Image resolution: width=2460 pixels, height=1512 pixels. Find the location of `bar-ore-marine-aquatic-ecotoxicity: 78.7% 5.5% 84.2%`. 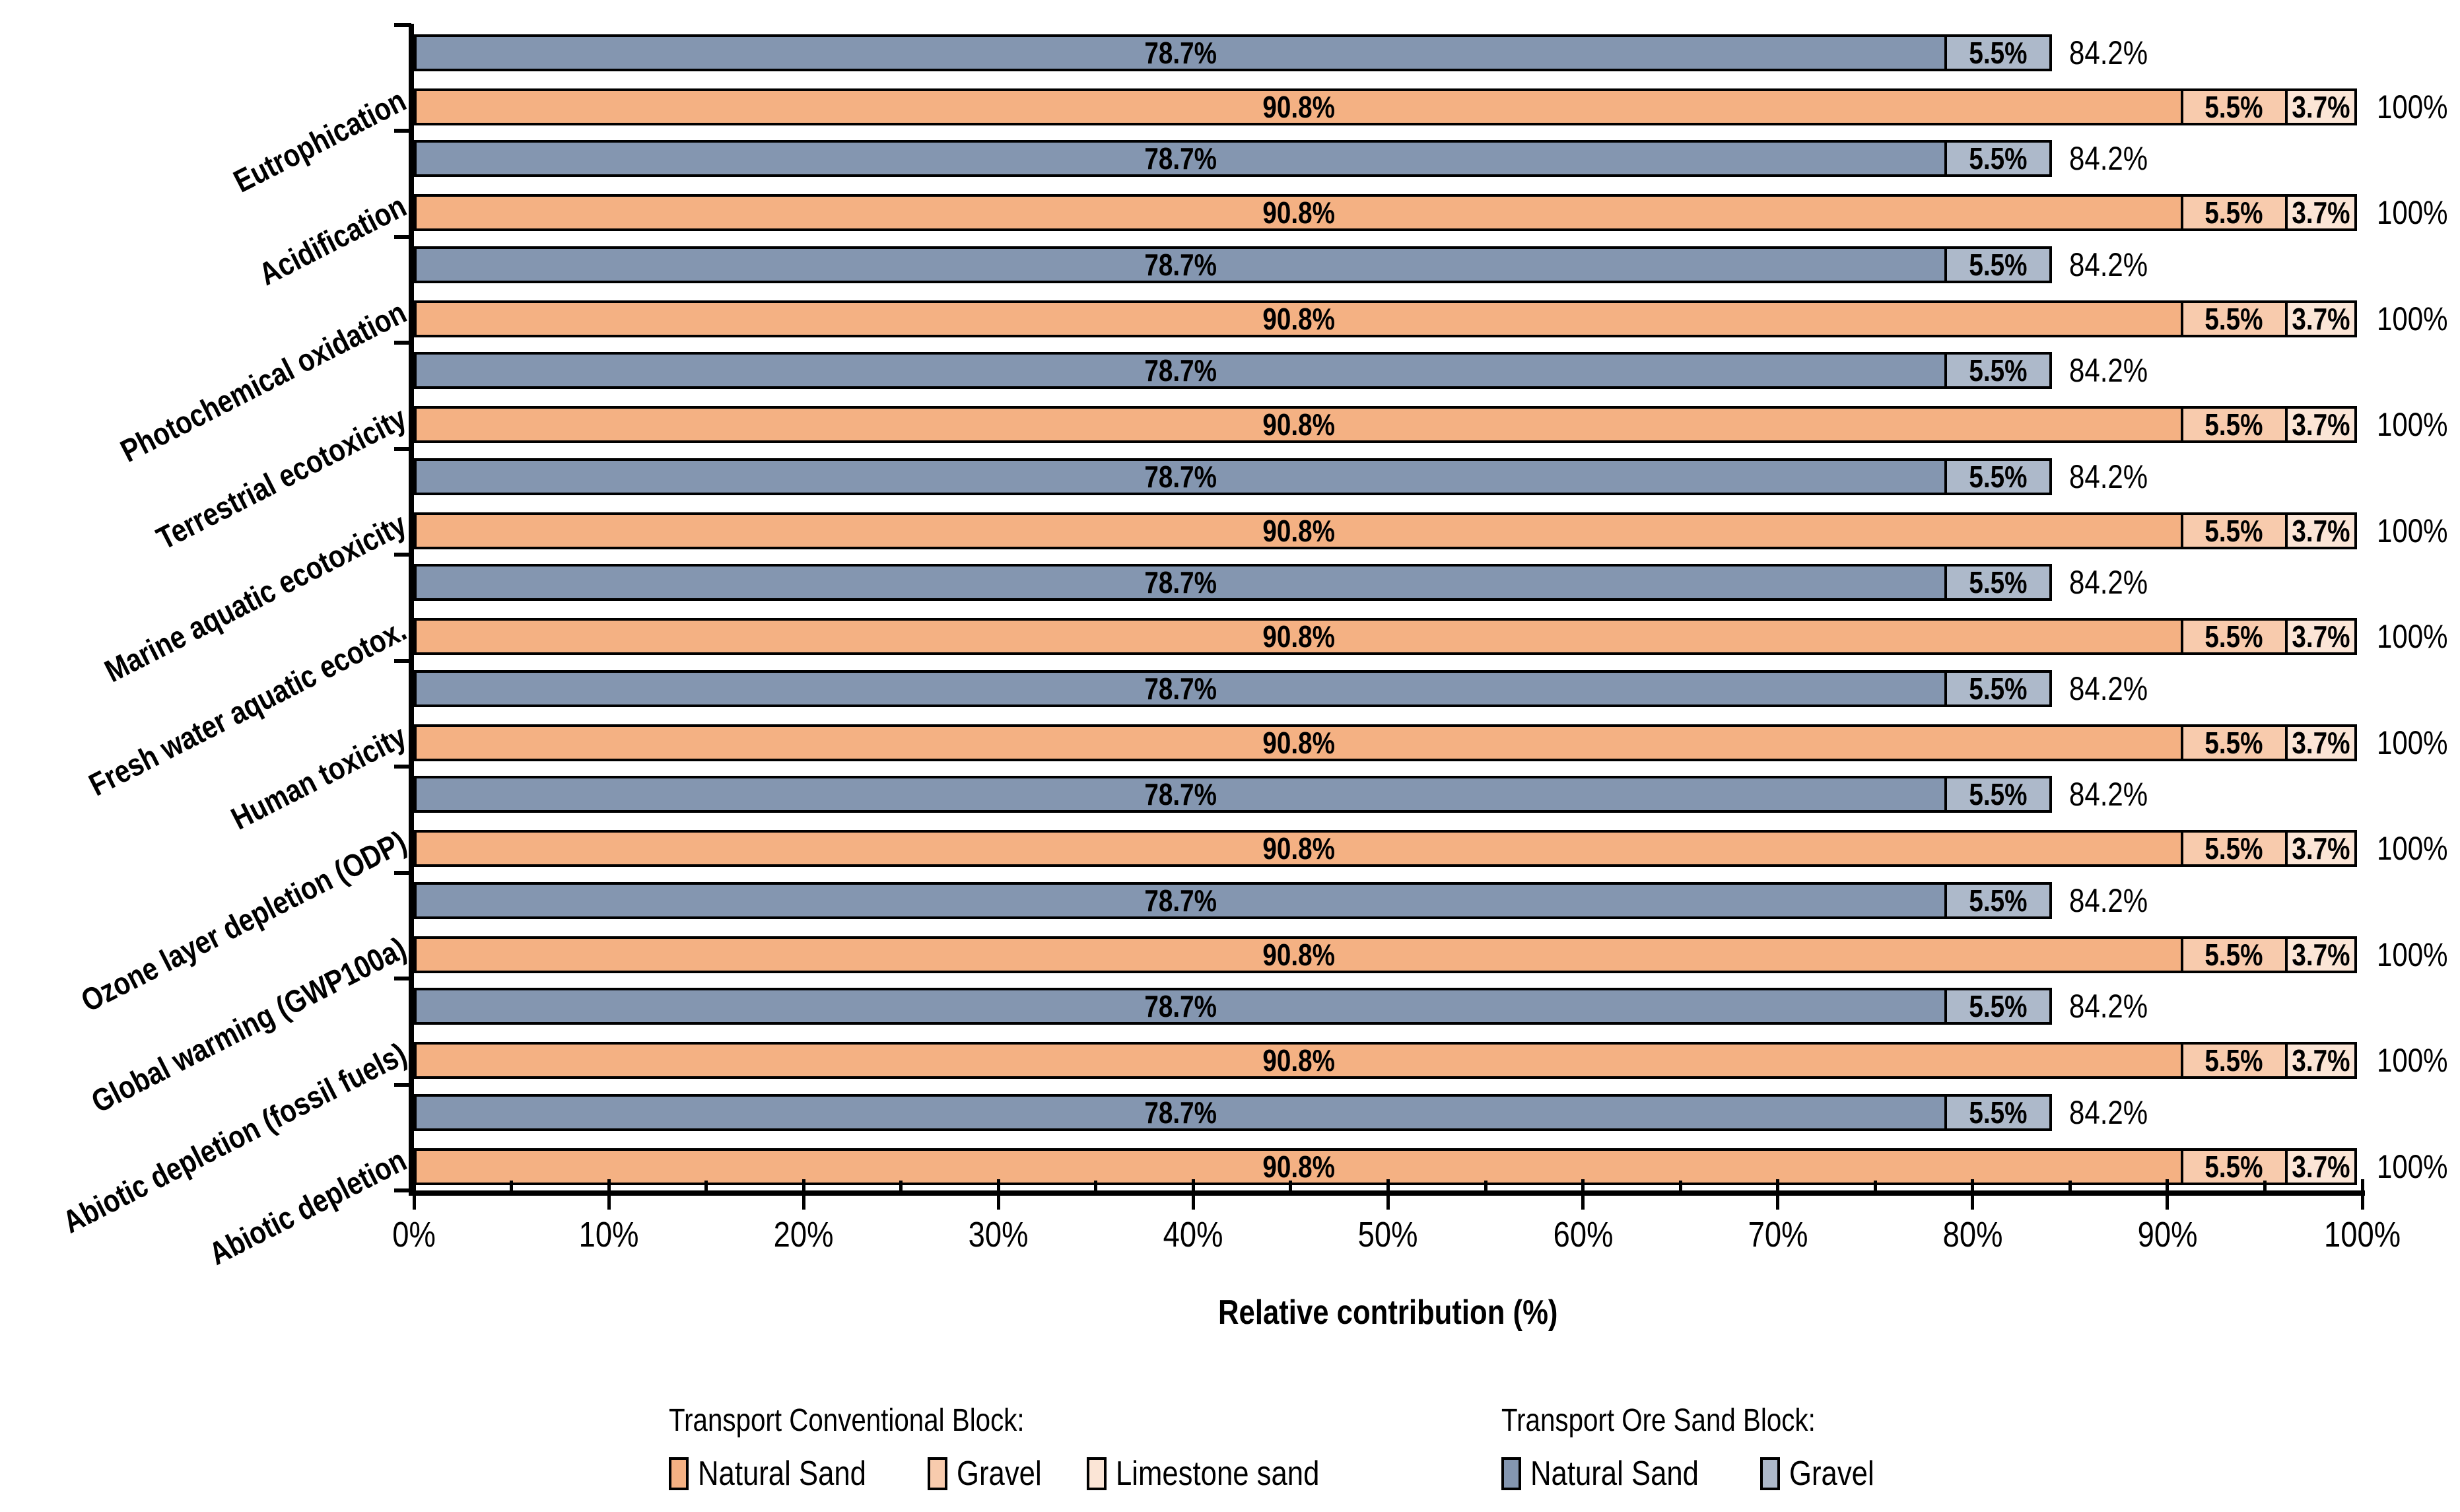

bar-ore-marine-aquatic-ecotoxicity: 78.7% 5.5% 84.2% is located at coordinates (1388, 477).